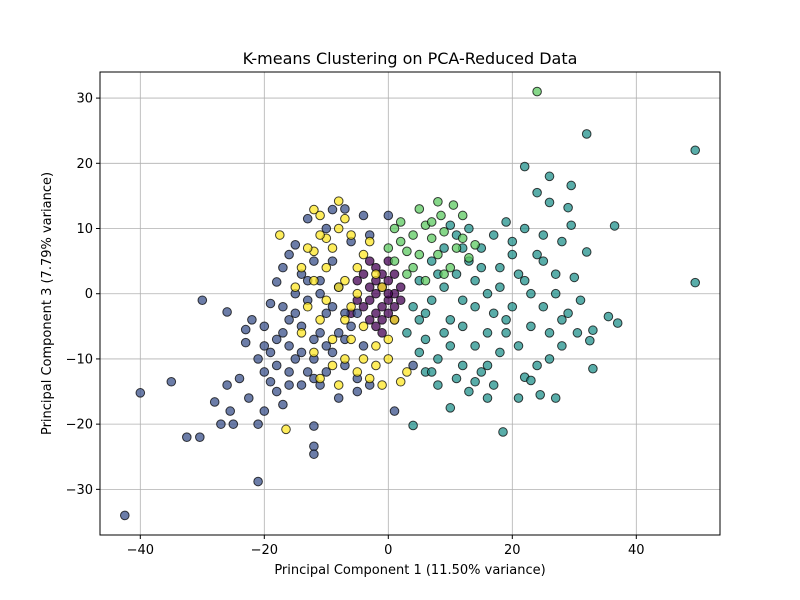  I want to click on x-tick-label: 0, so click(388, 550).